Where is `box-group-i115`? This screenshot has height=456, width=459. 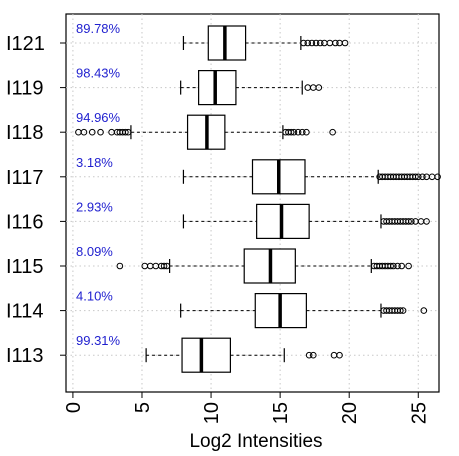
box-group-i115 is located at coordinates (264, 266).